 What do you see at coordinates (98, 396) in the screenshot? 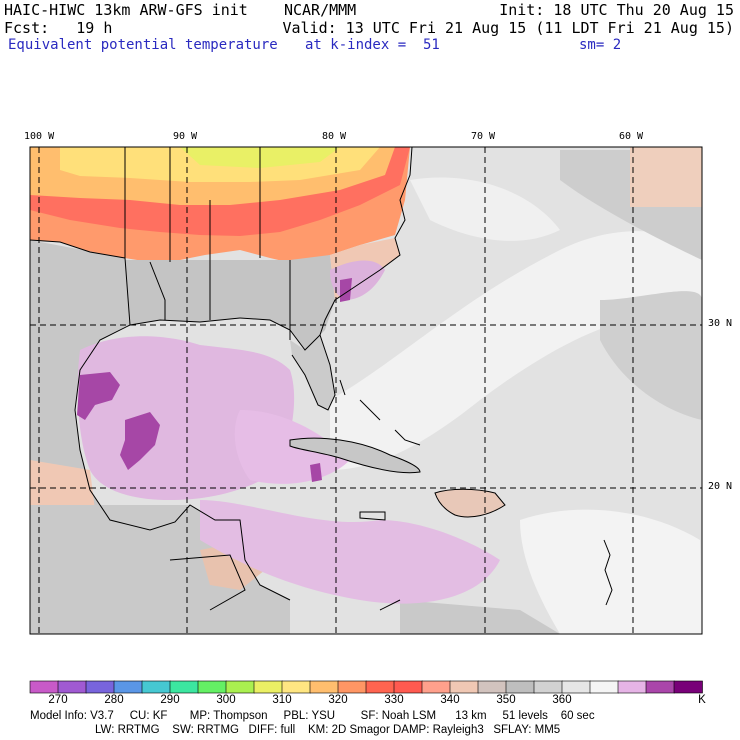
I see `texas-coast-purple` at bounding box center [98, 396].